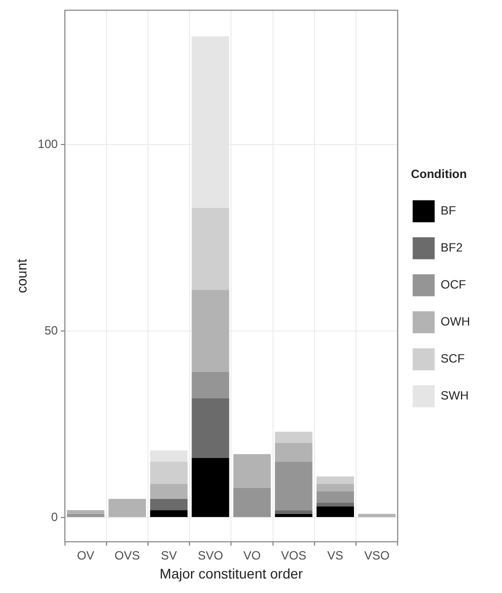  I want to click on x-tick-label: VO, so click(252, 555).